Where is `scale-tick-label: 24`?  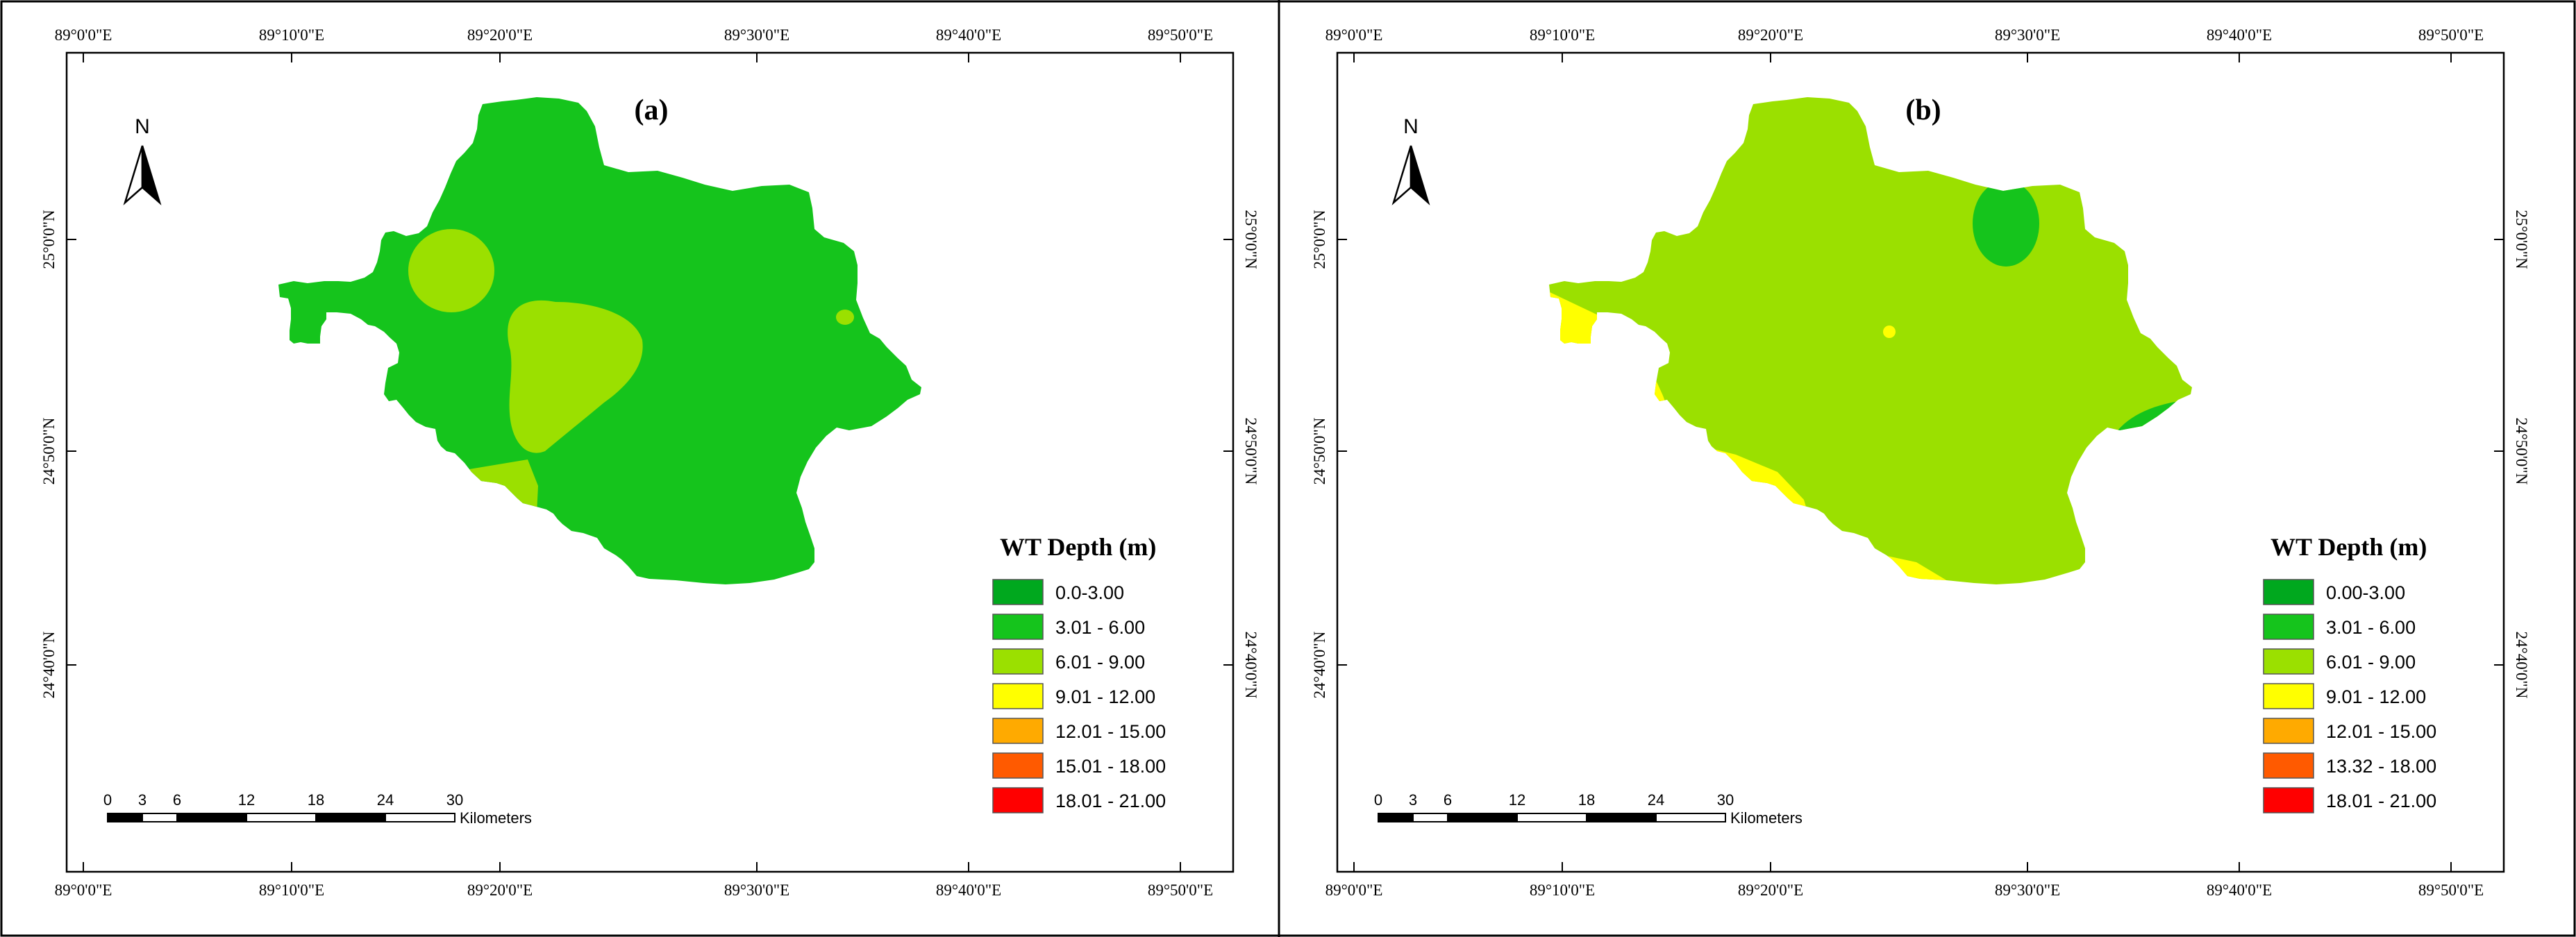 scale-tick-label: 24 is located at coordinates (1656, 800).